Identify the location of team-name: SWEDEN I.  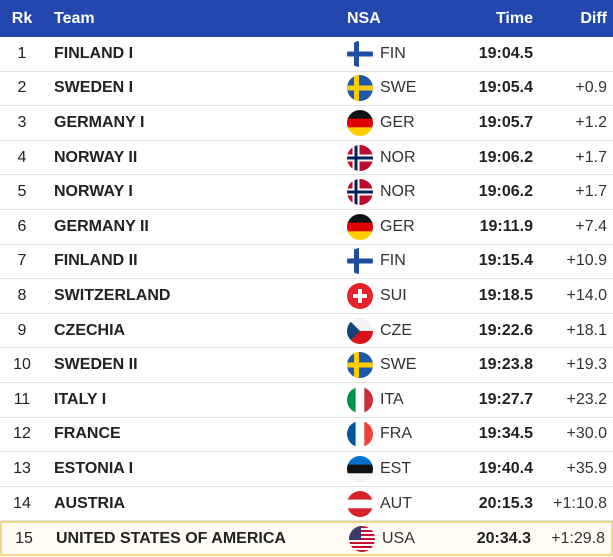
(94, 88).